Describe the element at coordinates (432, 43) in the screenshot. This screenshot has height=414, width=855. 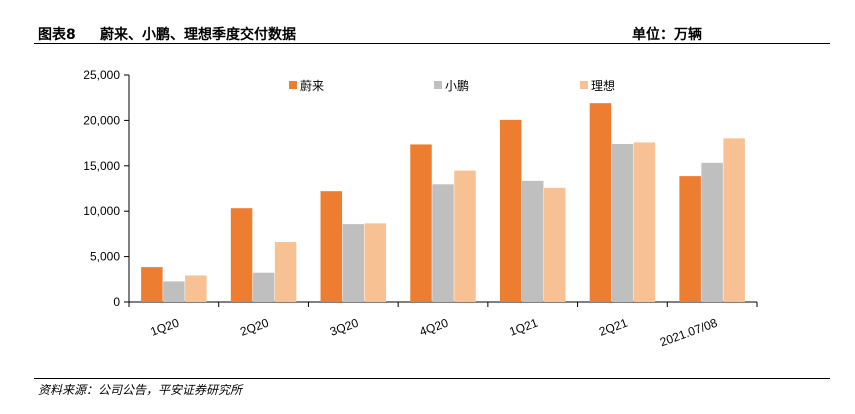
I see `header-rule` at that location.